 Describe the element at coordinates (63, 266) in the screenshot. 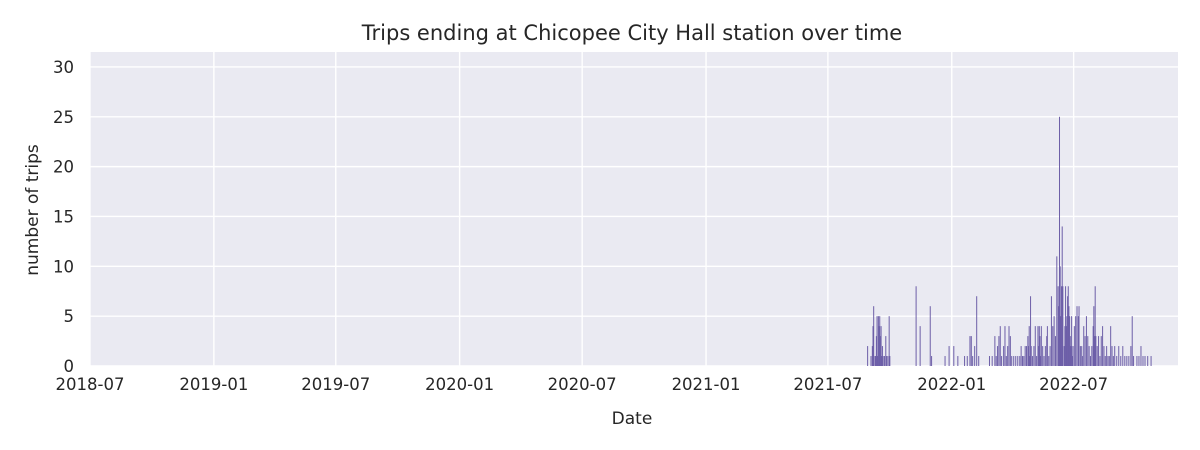

I see `y-tick-label: 10` at that location.